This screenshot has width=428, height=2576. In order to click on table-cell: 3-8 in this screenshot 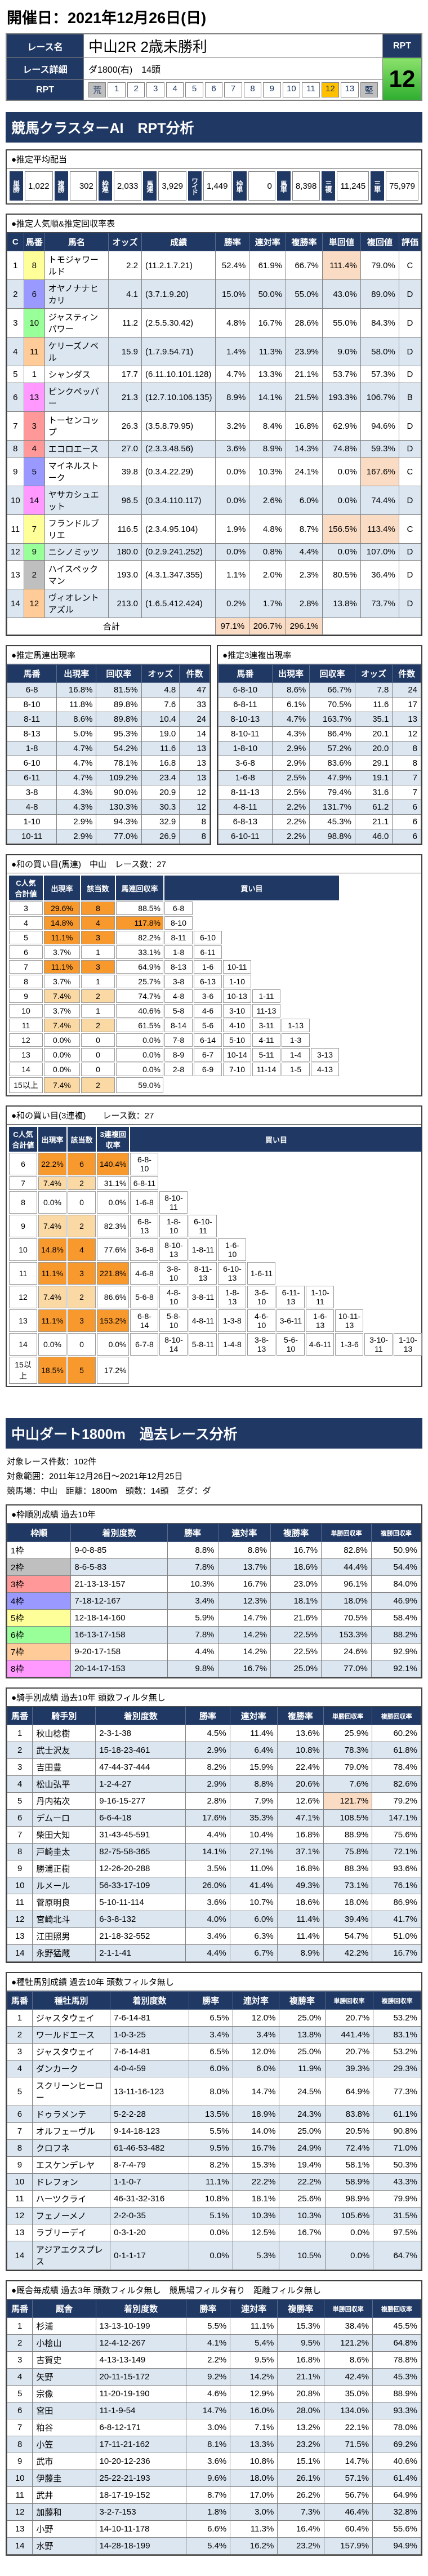, I will do `click(178, 981)`.